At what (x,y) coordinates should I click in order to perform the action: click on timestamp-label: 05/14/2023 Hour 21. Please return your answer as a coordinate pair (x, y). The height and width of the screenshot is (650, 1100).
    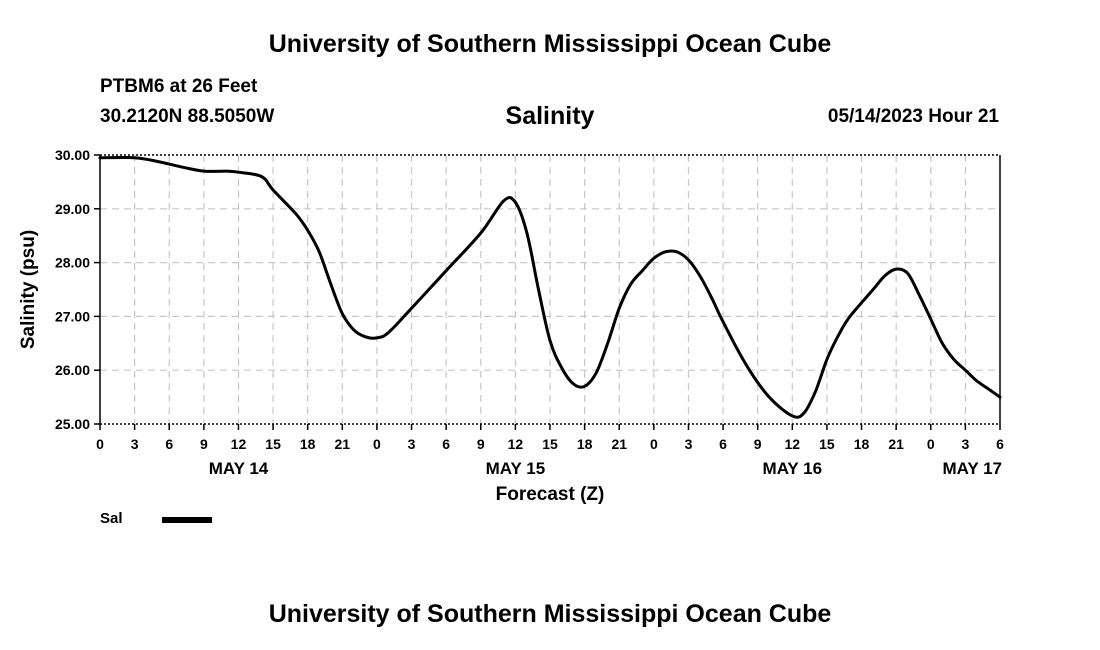
    Looking at the image, I should click on (913, 116).